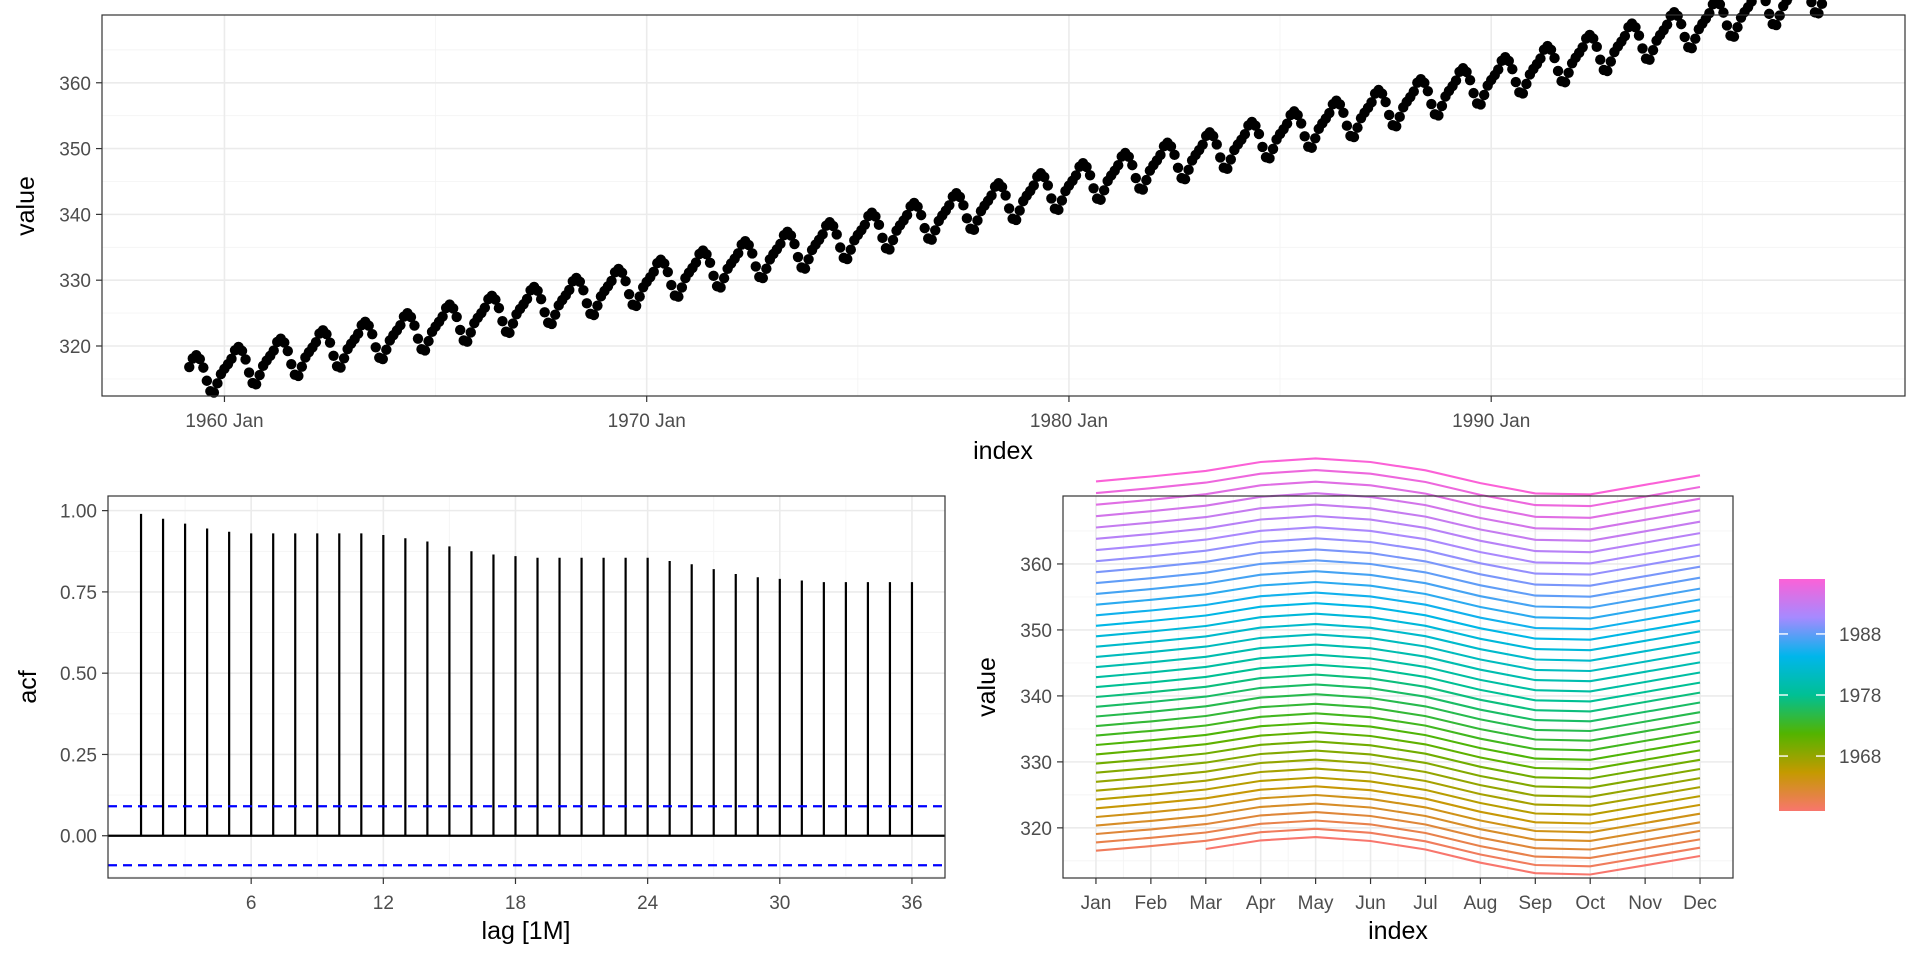 This screenshot has width=1920, height=960. What do you see at coordinates (75, 281) in the screenshot?
I see `y-tick-label: 330` at bounding box center [75, 281].